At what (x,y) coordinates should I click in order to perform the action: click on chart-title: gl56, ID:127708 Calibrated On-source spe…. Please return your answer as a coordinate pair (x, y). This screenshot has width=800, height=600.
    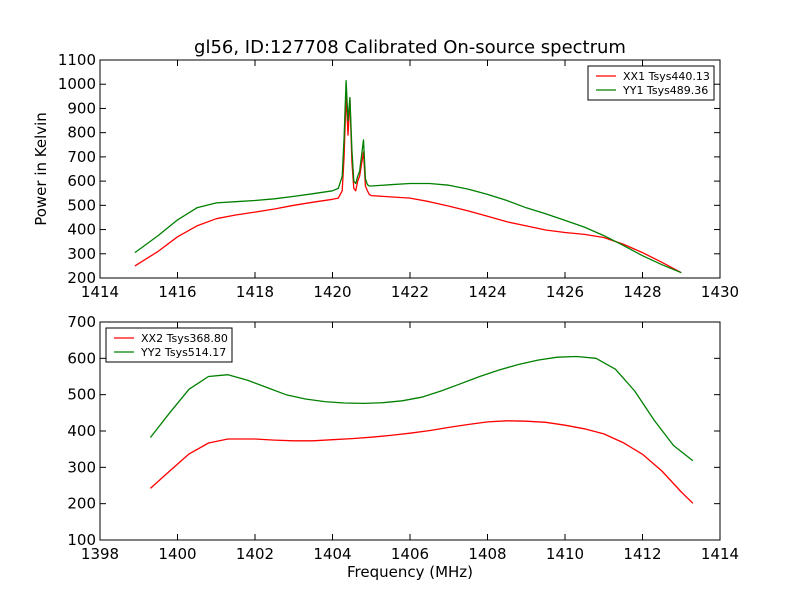
    Looking at the image, I should click on (410, 47).